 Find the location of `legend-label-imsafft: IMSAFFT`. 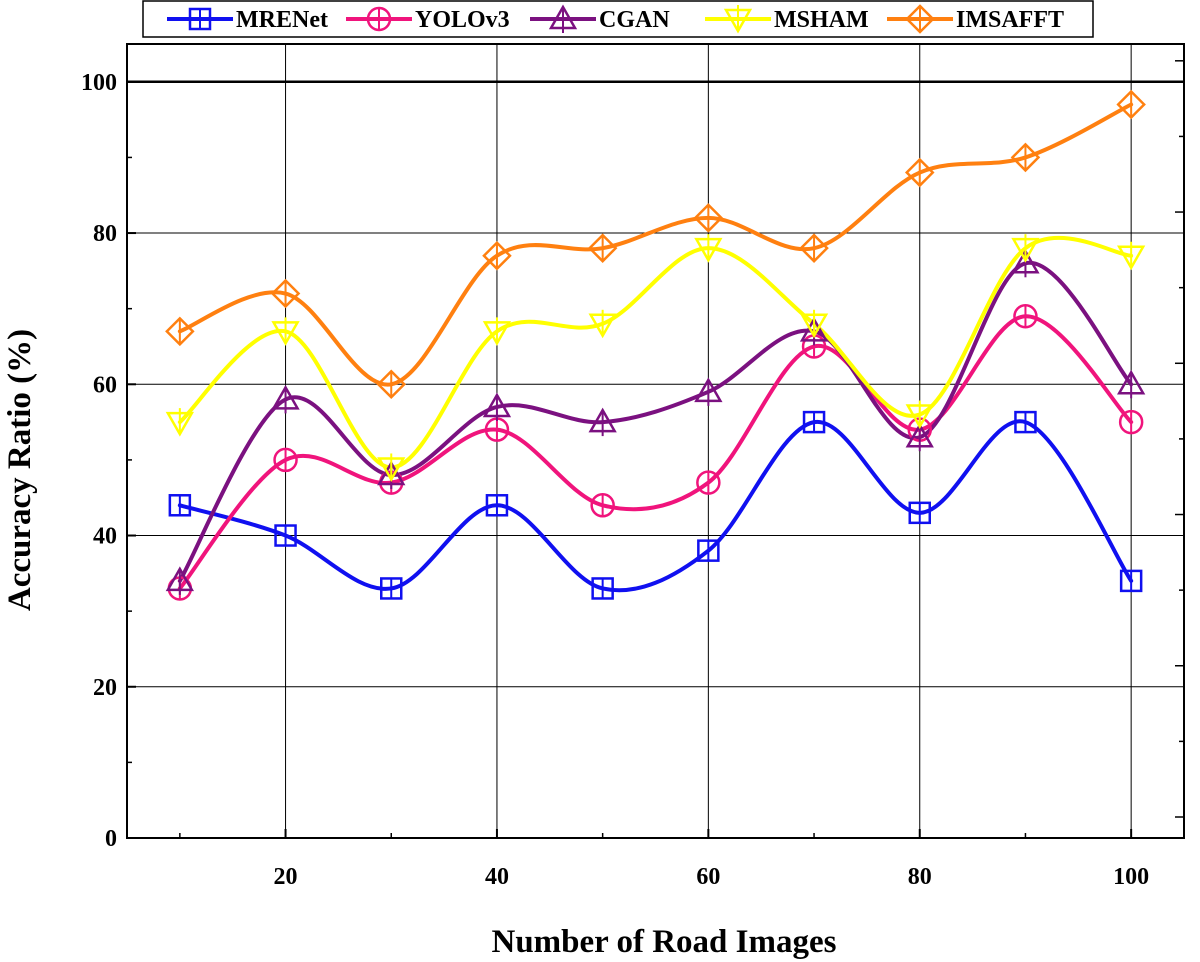

legend-label-imsafft: IMSAFFT is located at coordinates (1010, 20).